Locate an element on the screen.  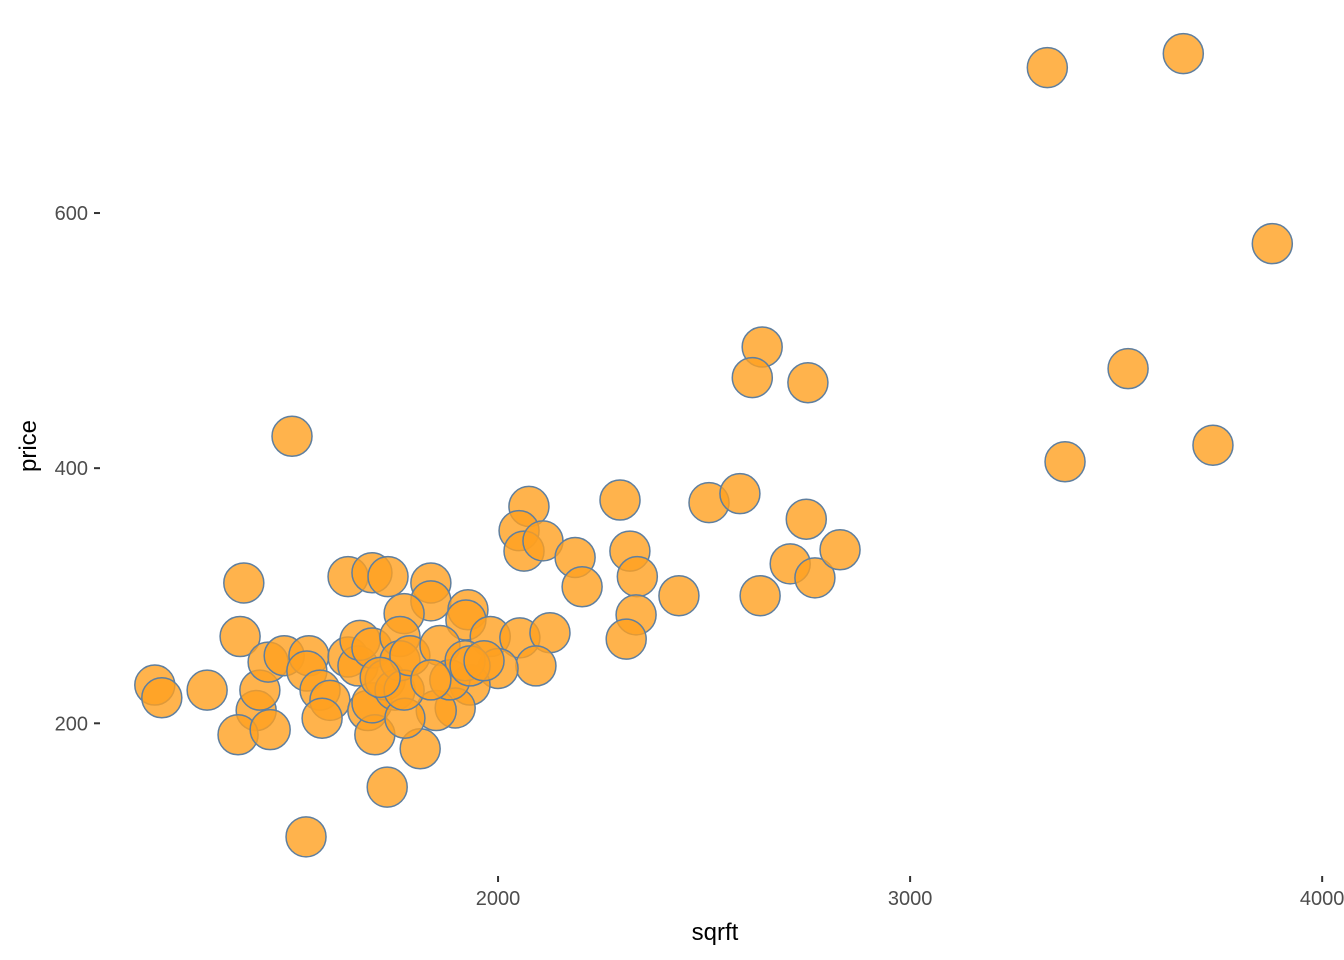
x-tick-label: 2000 is located at coordinates (498, 899).